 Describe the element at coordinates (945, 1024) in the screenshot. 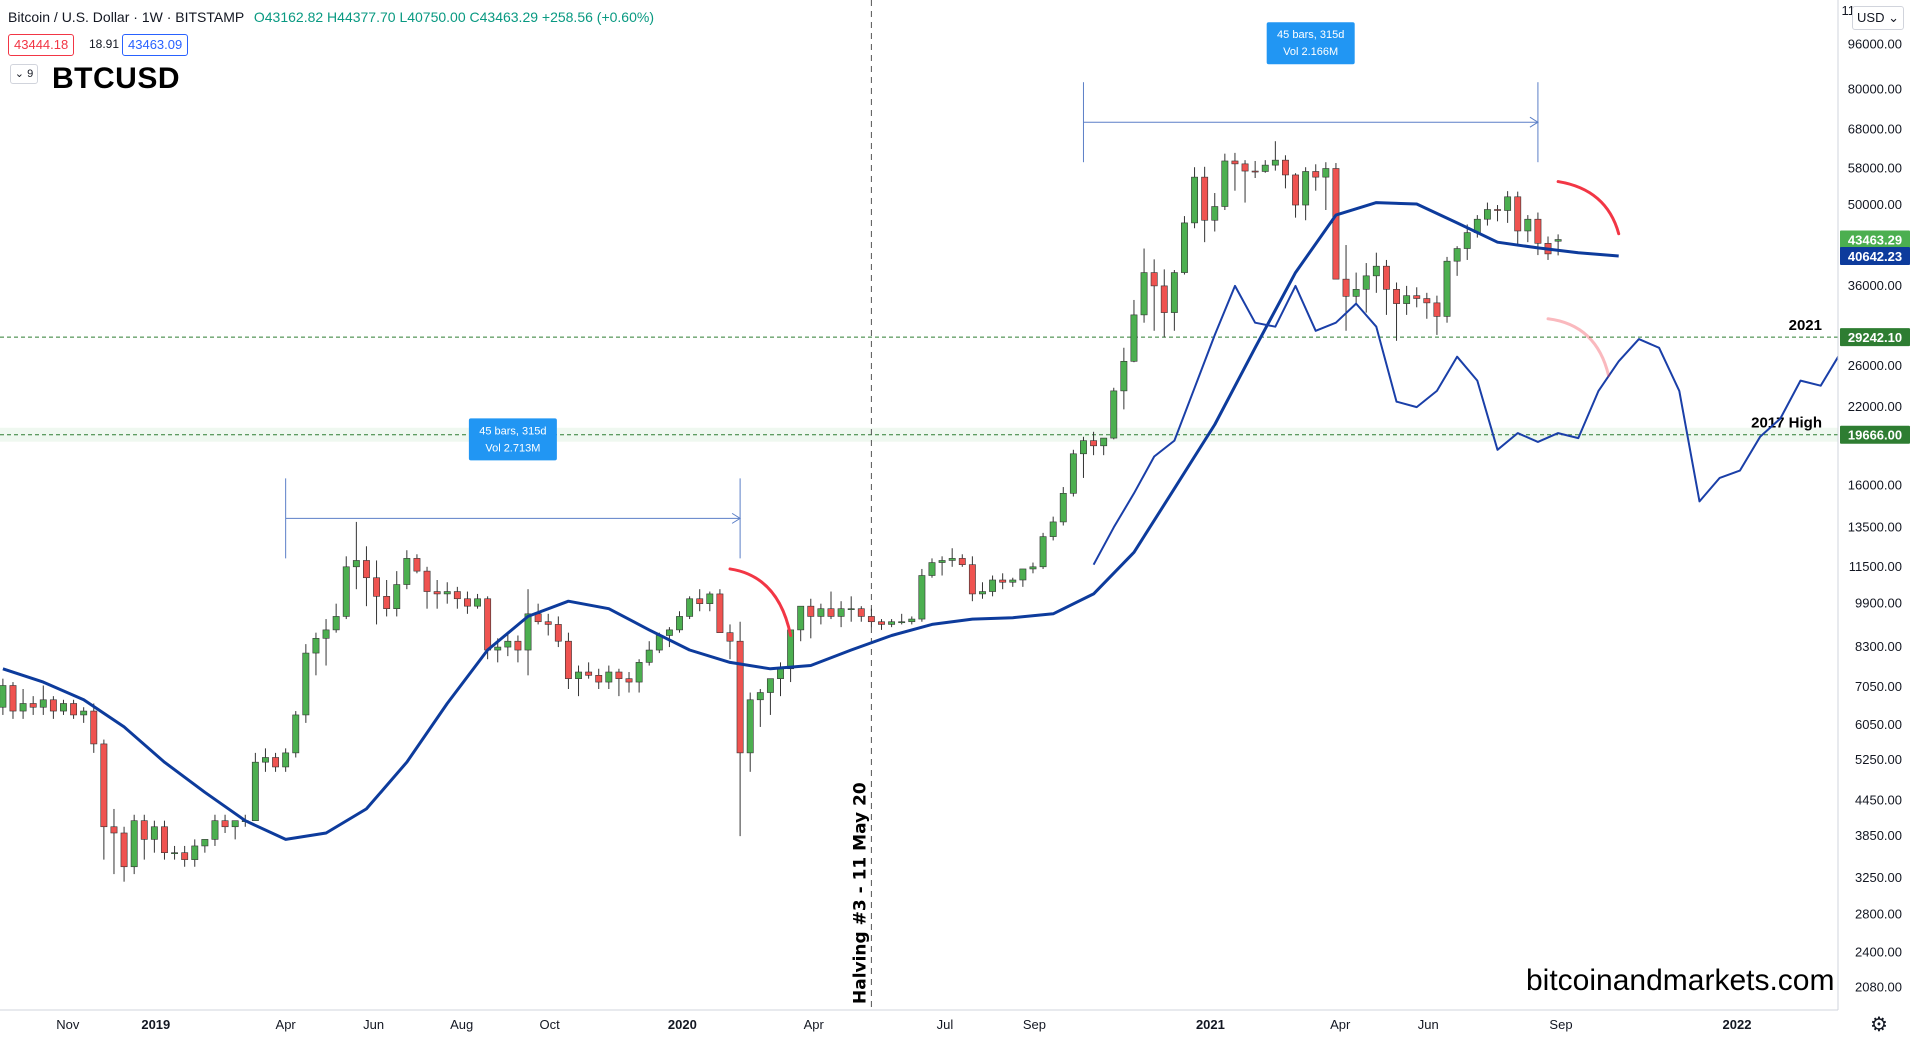

I see `x-tick-label: Jul` at that location.